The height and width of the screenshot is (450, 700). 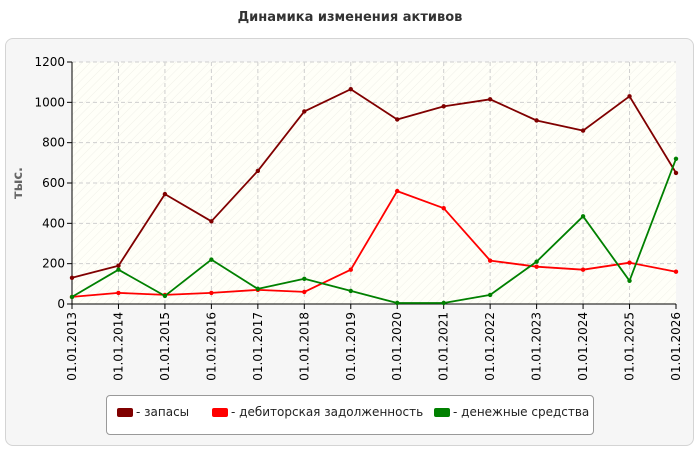 What do you see at coordinates (444, 346) in the screenshot?
I see `x-tick-label: 01.01.2021` at bounding box center [444, 346].